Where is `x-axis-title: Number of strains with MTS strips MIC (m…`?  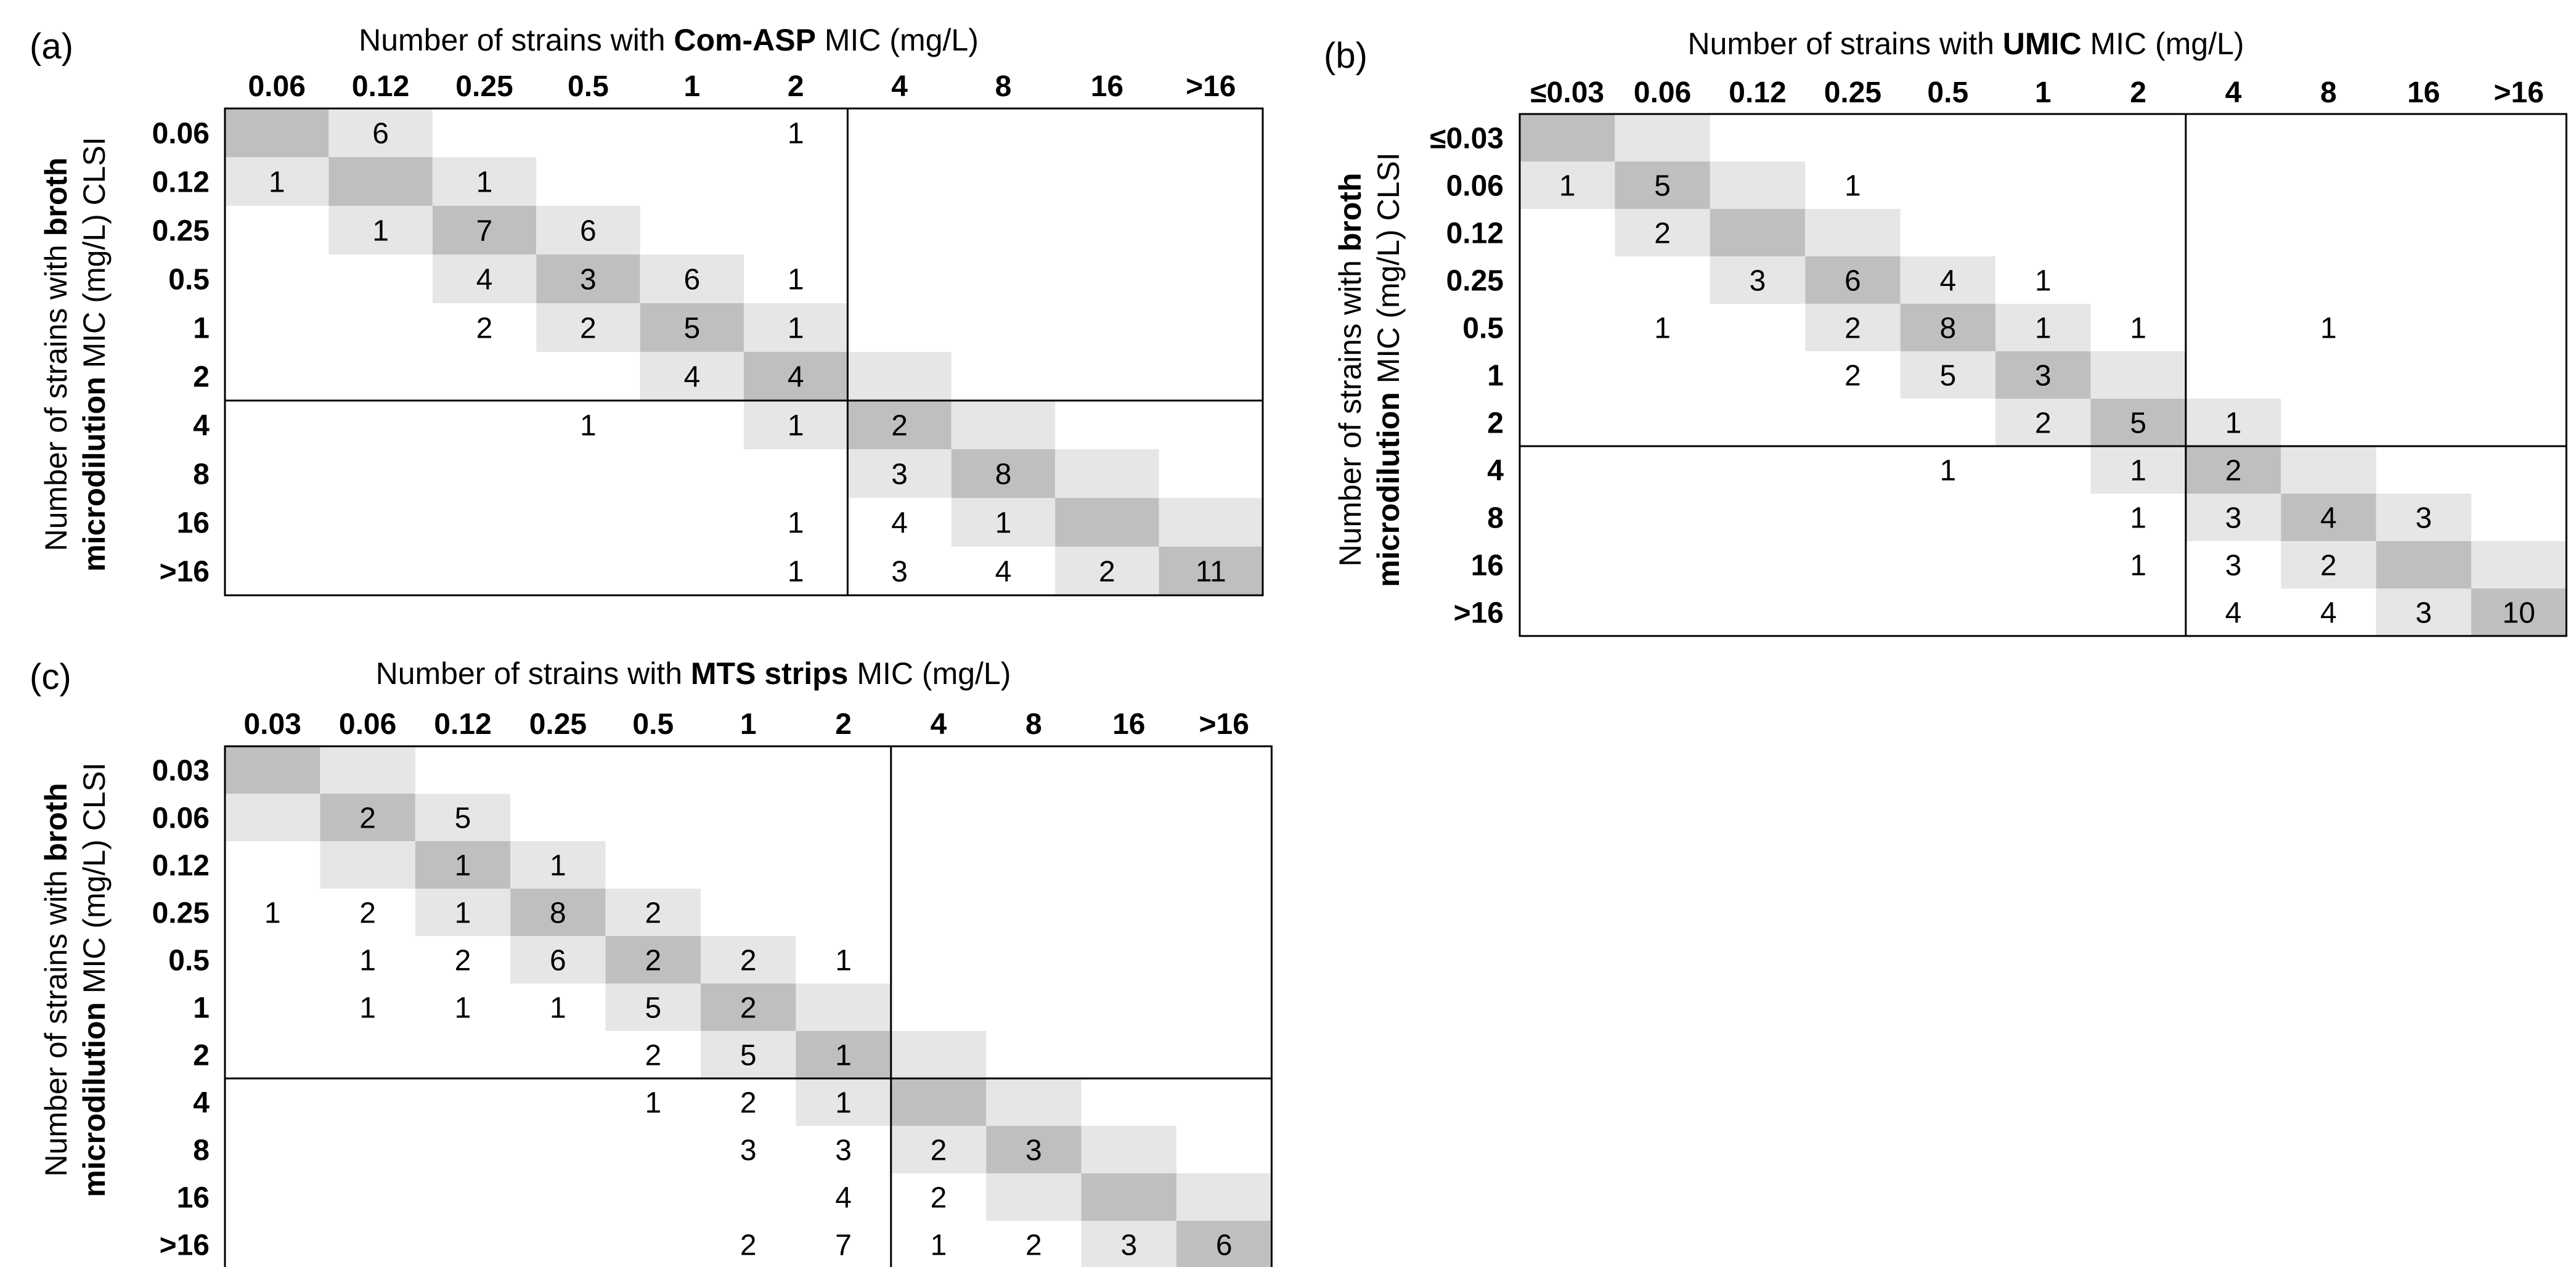 x-axis-title: Number of strains with MTS strips MIC (m… is located at coordinates (693, 673).